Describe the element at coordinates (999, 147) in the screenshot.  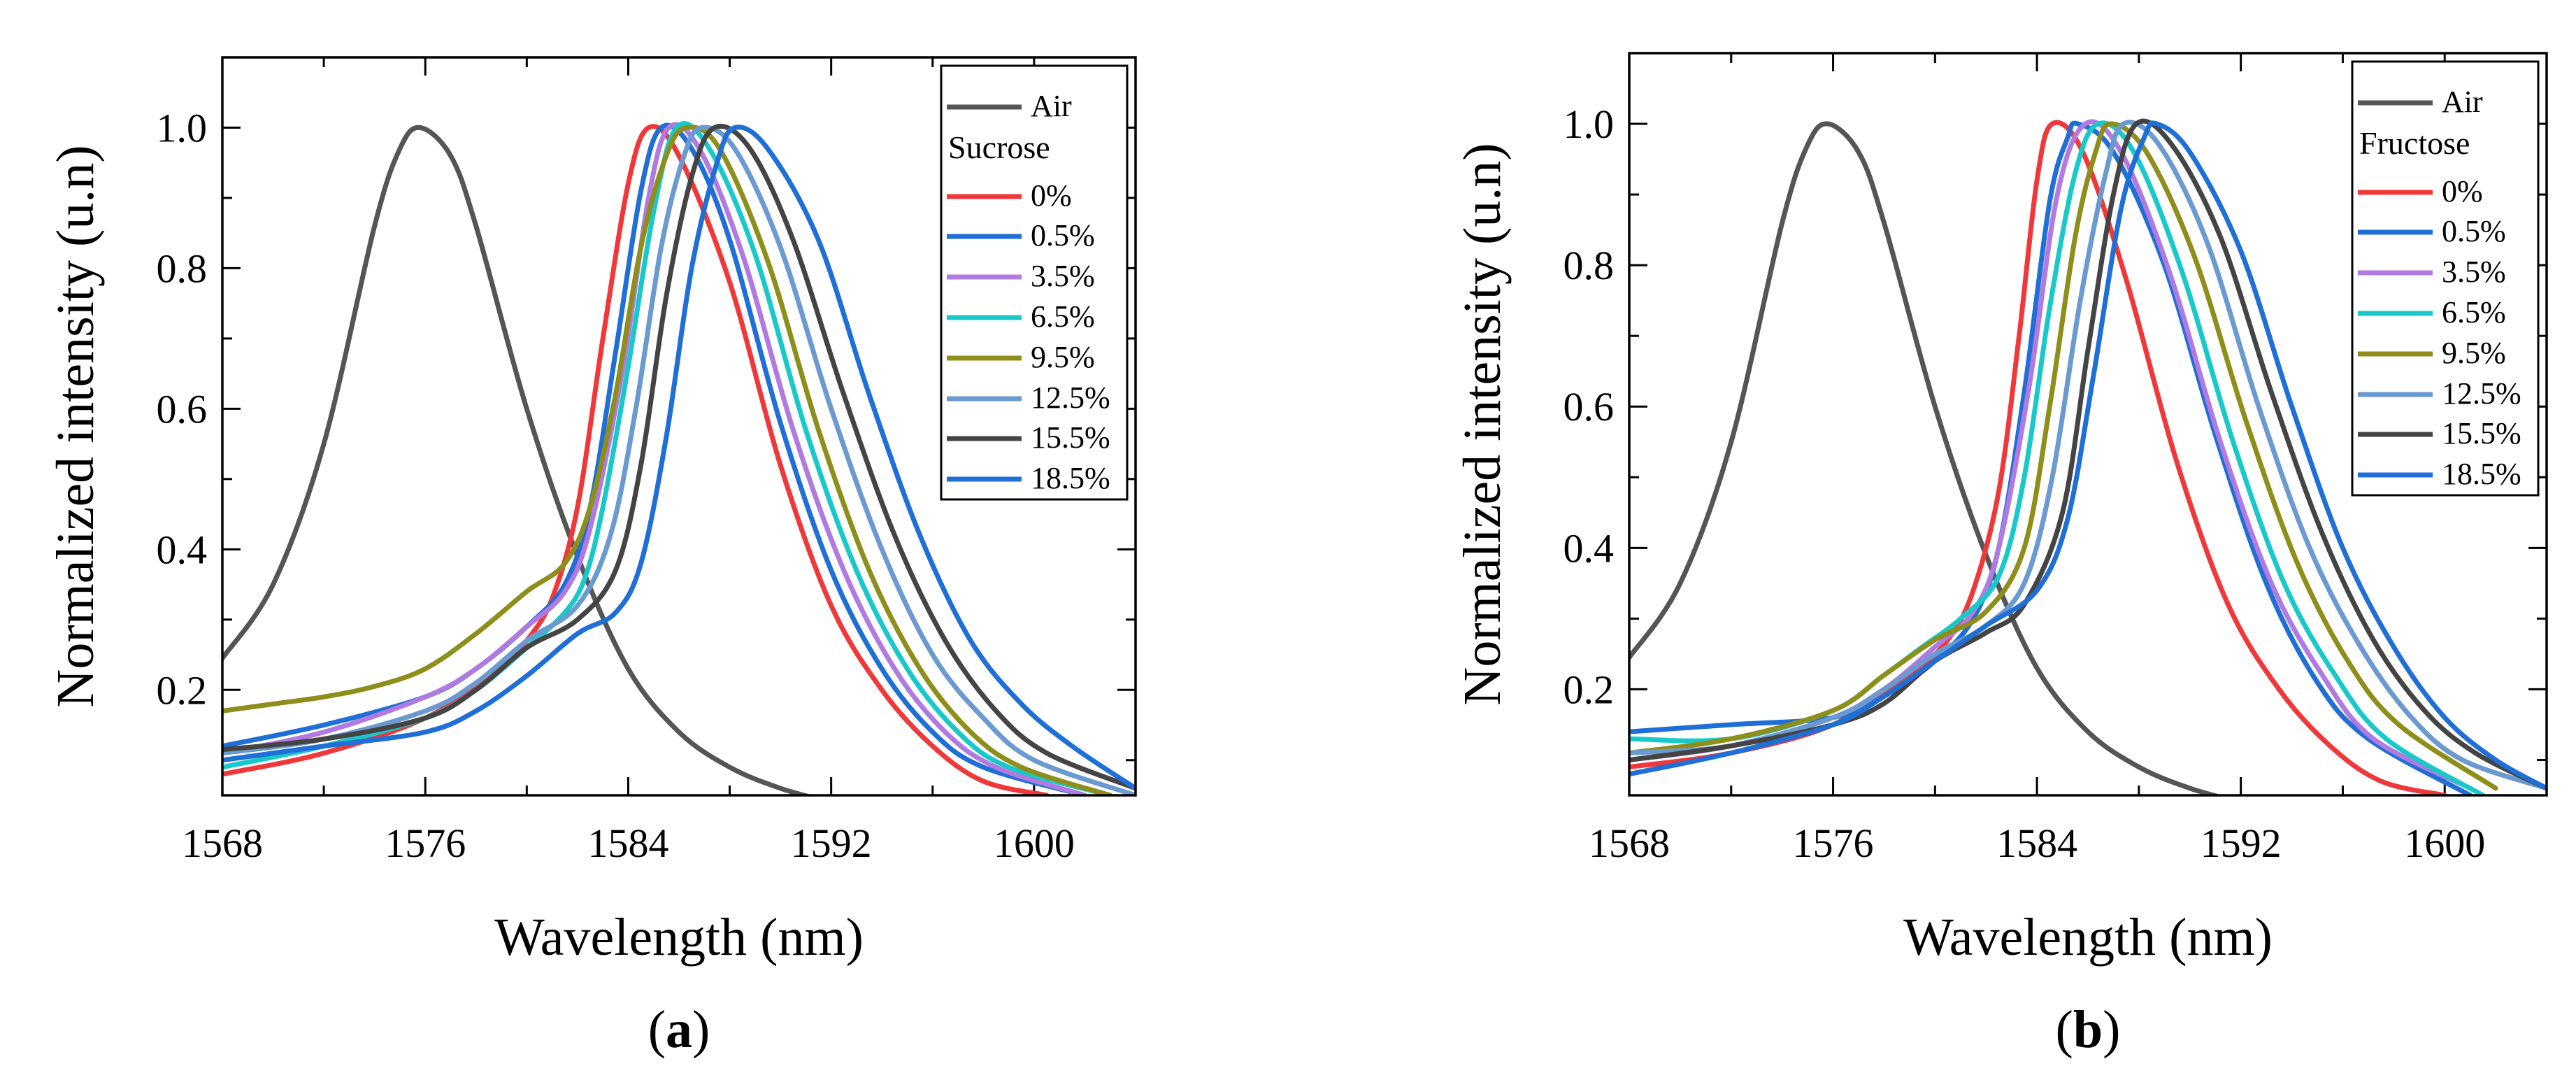
I see `legend-group-label: Sucrose` at that location.